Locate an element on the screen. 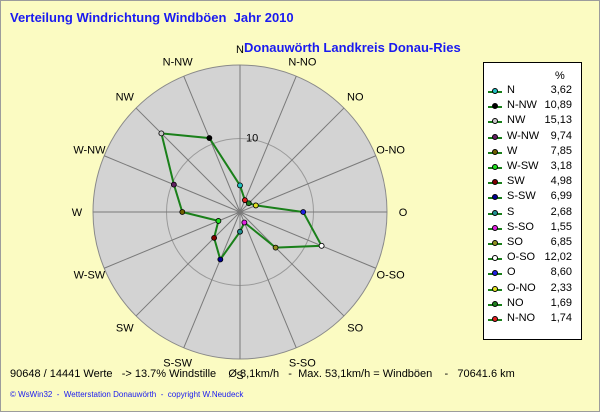 Image resolution: width=600 pixels, height=412 pixels. spoke-sw is located at coordinates (188, 264).